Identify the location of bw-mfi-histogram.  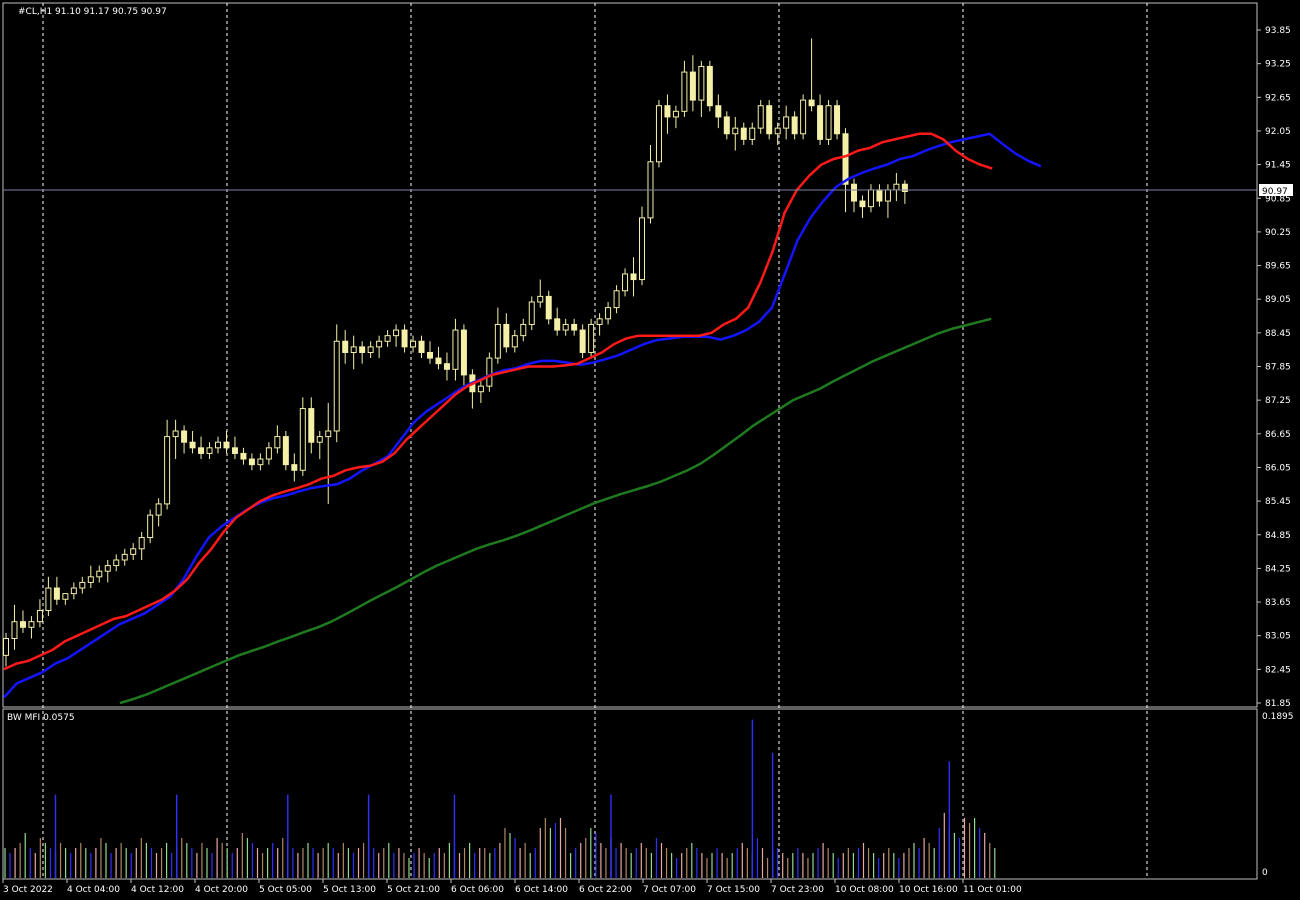
(500, 798).